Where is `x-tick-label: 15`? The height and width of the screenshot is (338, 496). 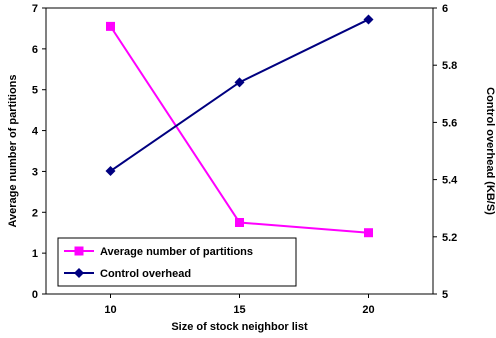
x-tick-label: 15 is located at coordinates (239, 310).